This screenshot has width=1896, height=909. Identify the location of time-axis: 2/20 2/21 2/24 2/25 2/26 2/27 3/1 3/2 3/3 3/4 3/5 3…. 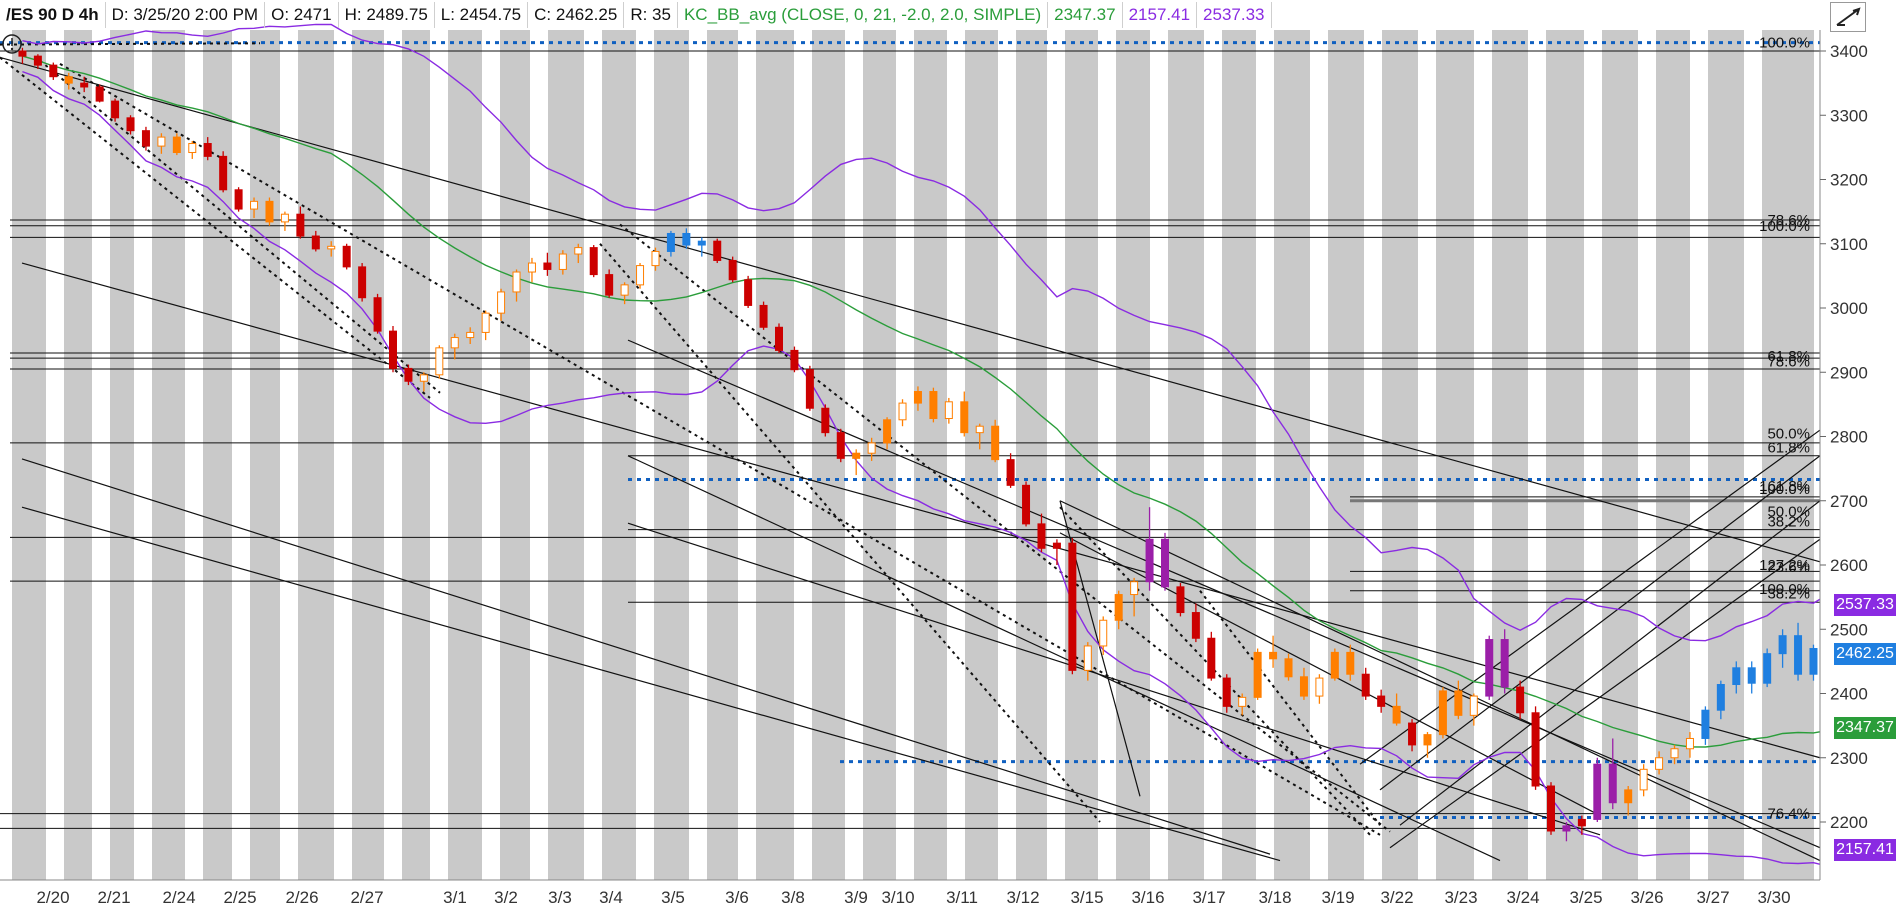
(948, 894).